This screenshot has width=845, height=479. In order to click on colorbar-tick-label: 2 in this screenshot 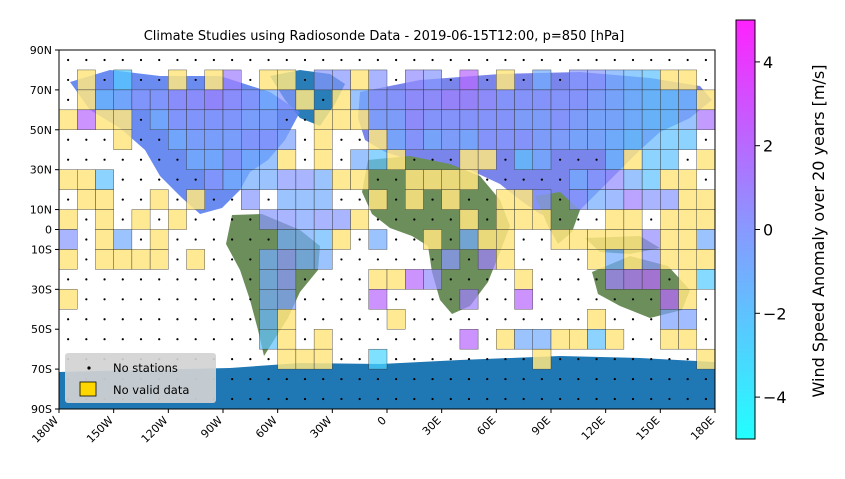, I will do `click(768, 146)`.